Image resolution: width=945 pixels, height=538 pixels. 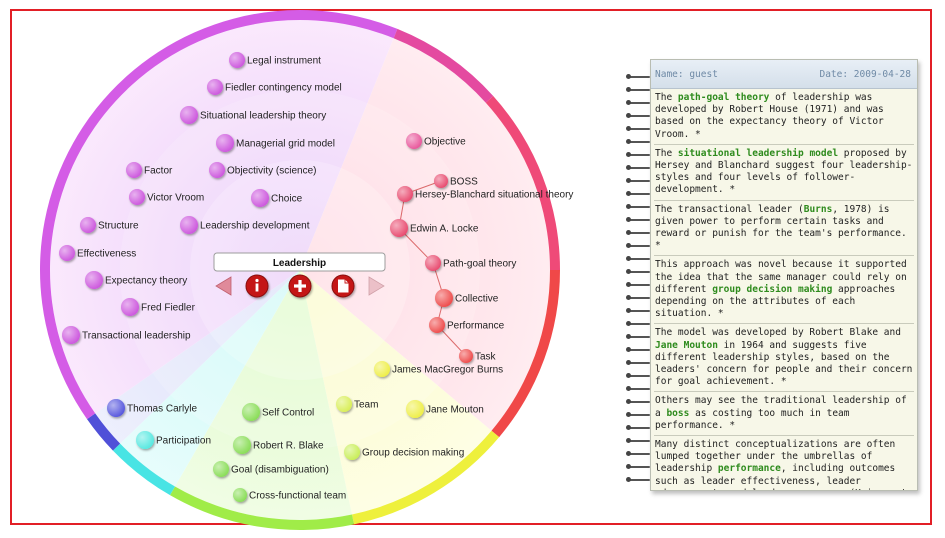 What do you see at coordinates (366, 405) in the screenshot?
I see `node-label: Team` at bounding box center [366, 405].